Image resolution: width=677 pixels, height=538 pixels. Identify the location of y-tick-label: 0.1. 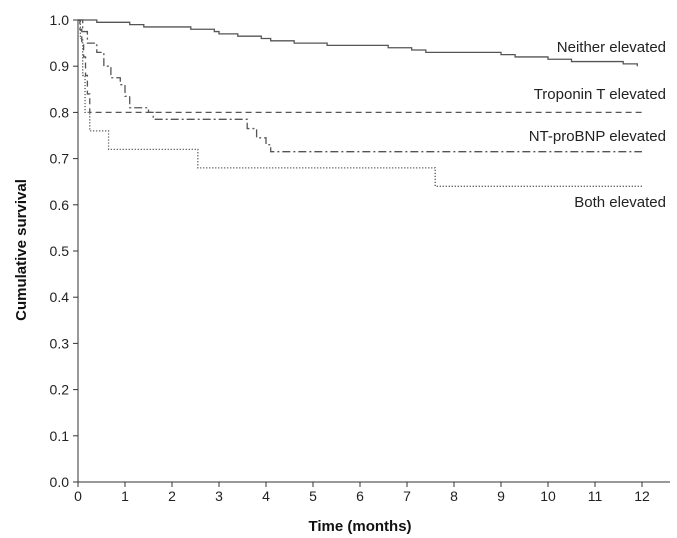
(60, 436).